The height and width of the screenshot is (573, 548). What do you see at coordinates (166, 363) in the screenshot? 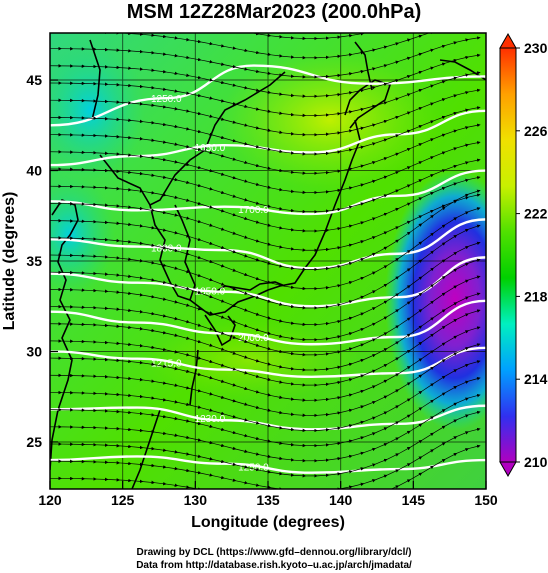
I see `contour-label: 1215.0` at bounding box center [166, 363].